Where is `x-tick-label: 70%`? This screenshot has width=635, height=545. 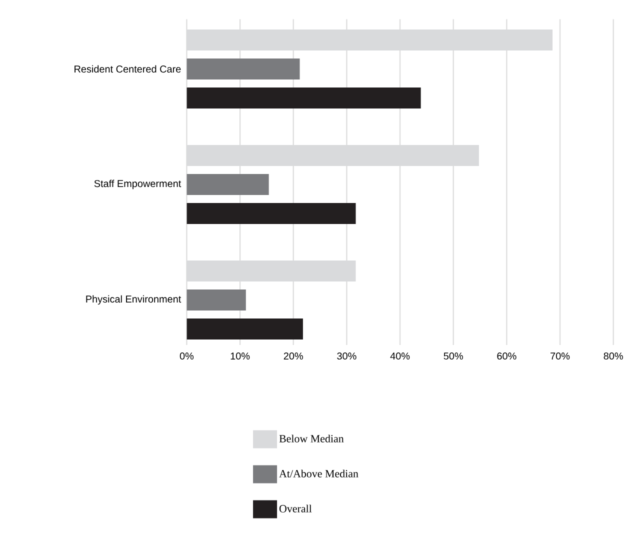 x-tick-label: 70% is located at coordinates (560, 356).